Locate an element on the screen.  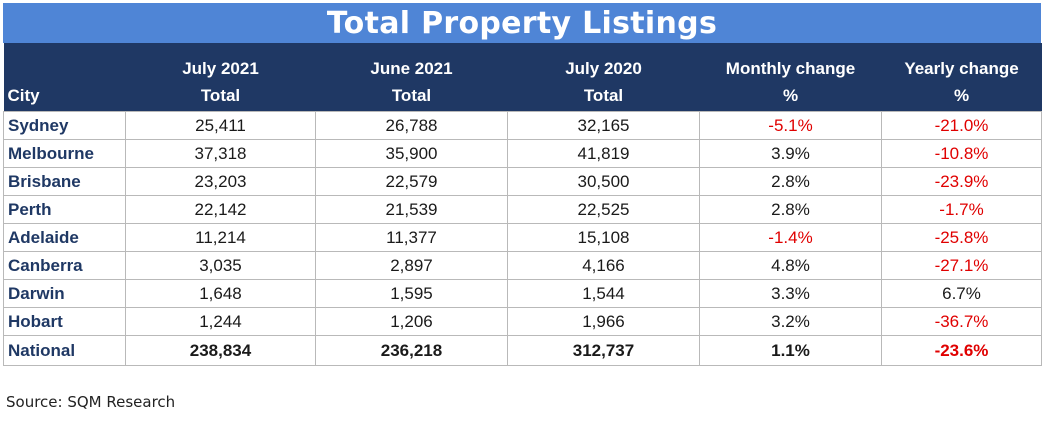
cell-yearly-change: -21.0% is located at coordinates (961, 125).